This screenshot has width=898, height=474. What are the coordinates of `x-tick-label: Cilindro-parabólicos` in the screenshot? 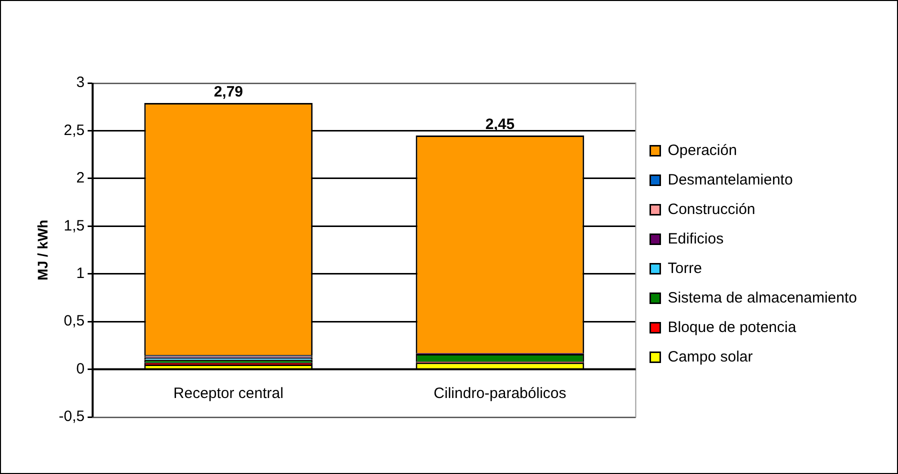 It's located at (500, 393).